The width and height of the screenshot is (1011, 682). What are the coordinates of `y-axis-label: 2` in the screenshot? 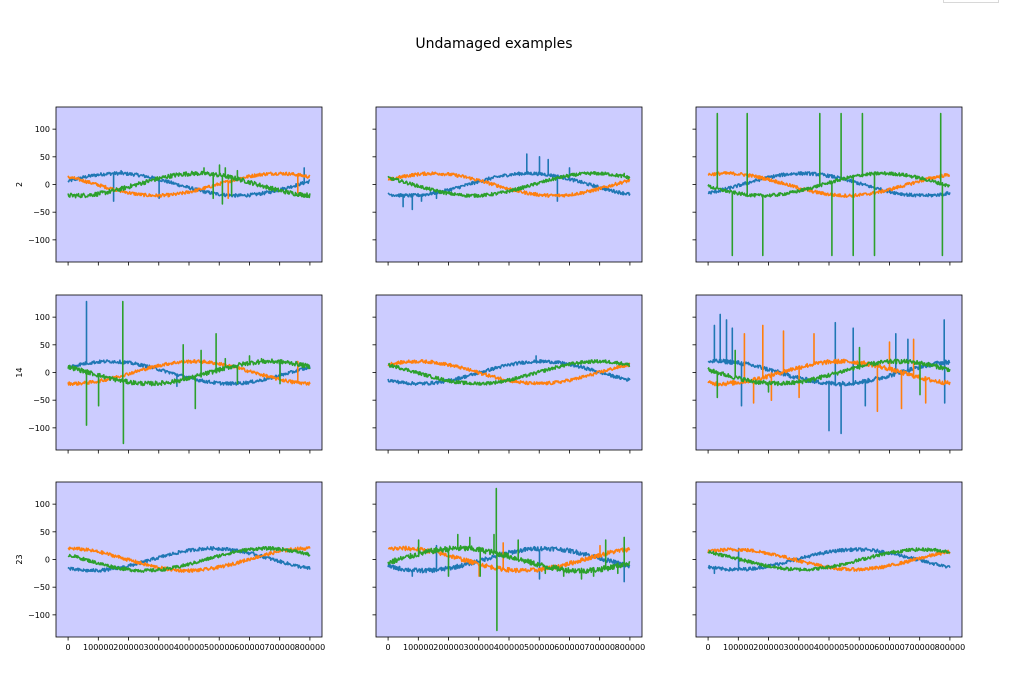 It's located at (19, 184).